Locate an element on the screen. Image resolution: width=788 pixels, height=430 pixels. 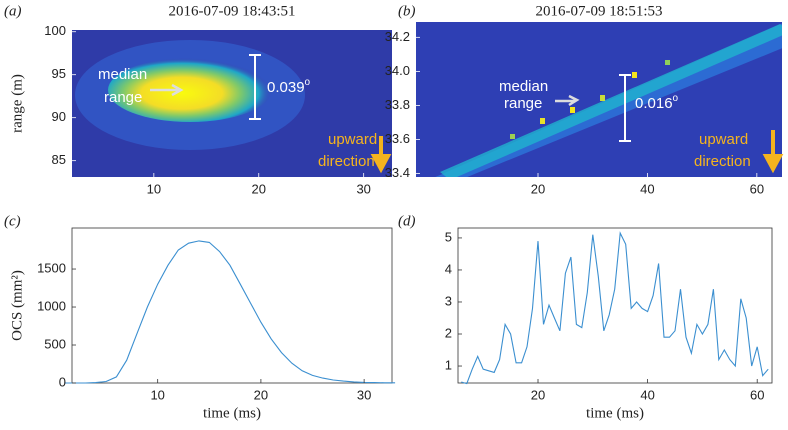
y-tick-label: 1 is located at coordinates (448, 364).